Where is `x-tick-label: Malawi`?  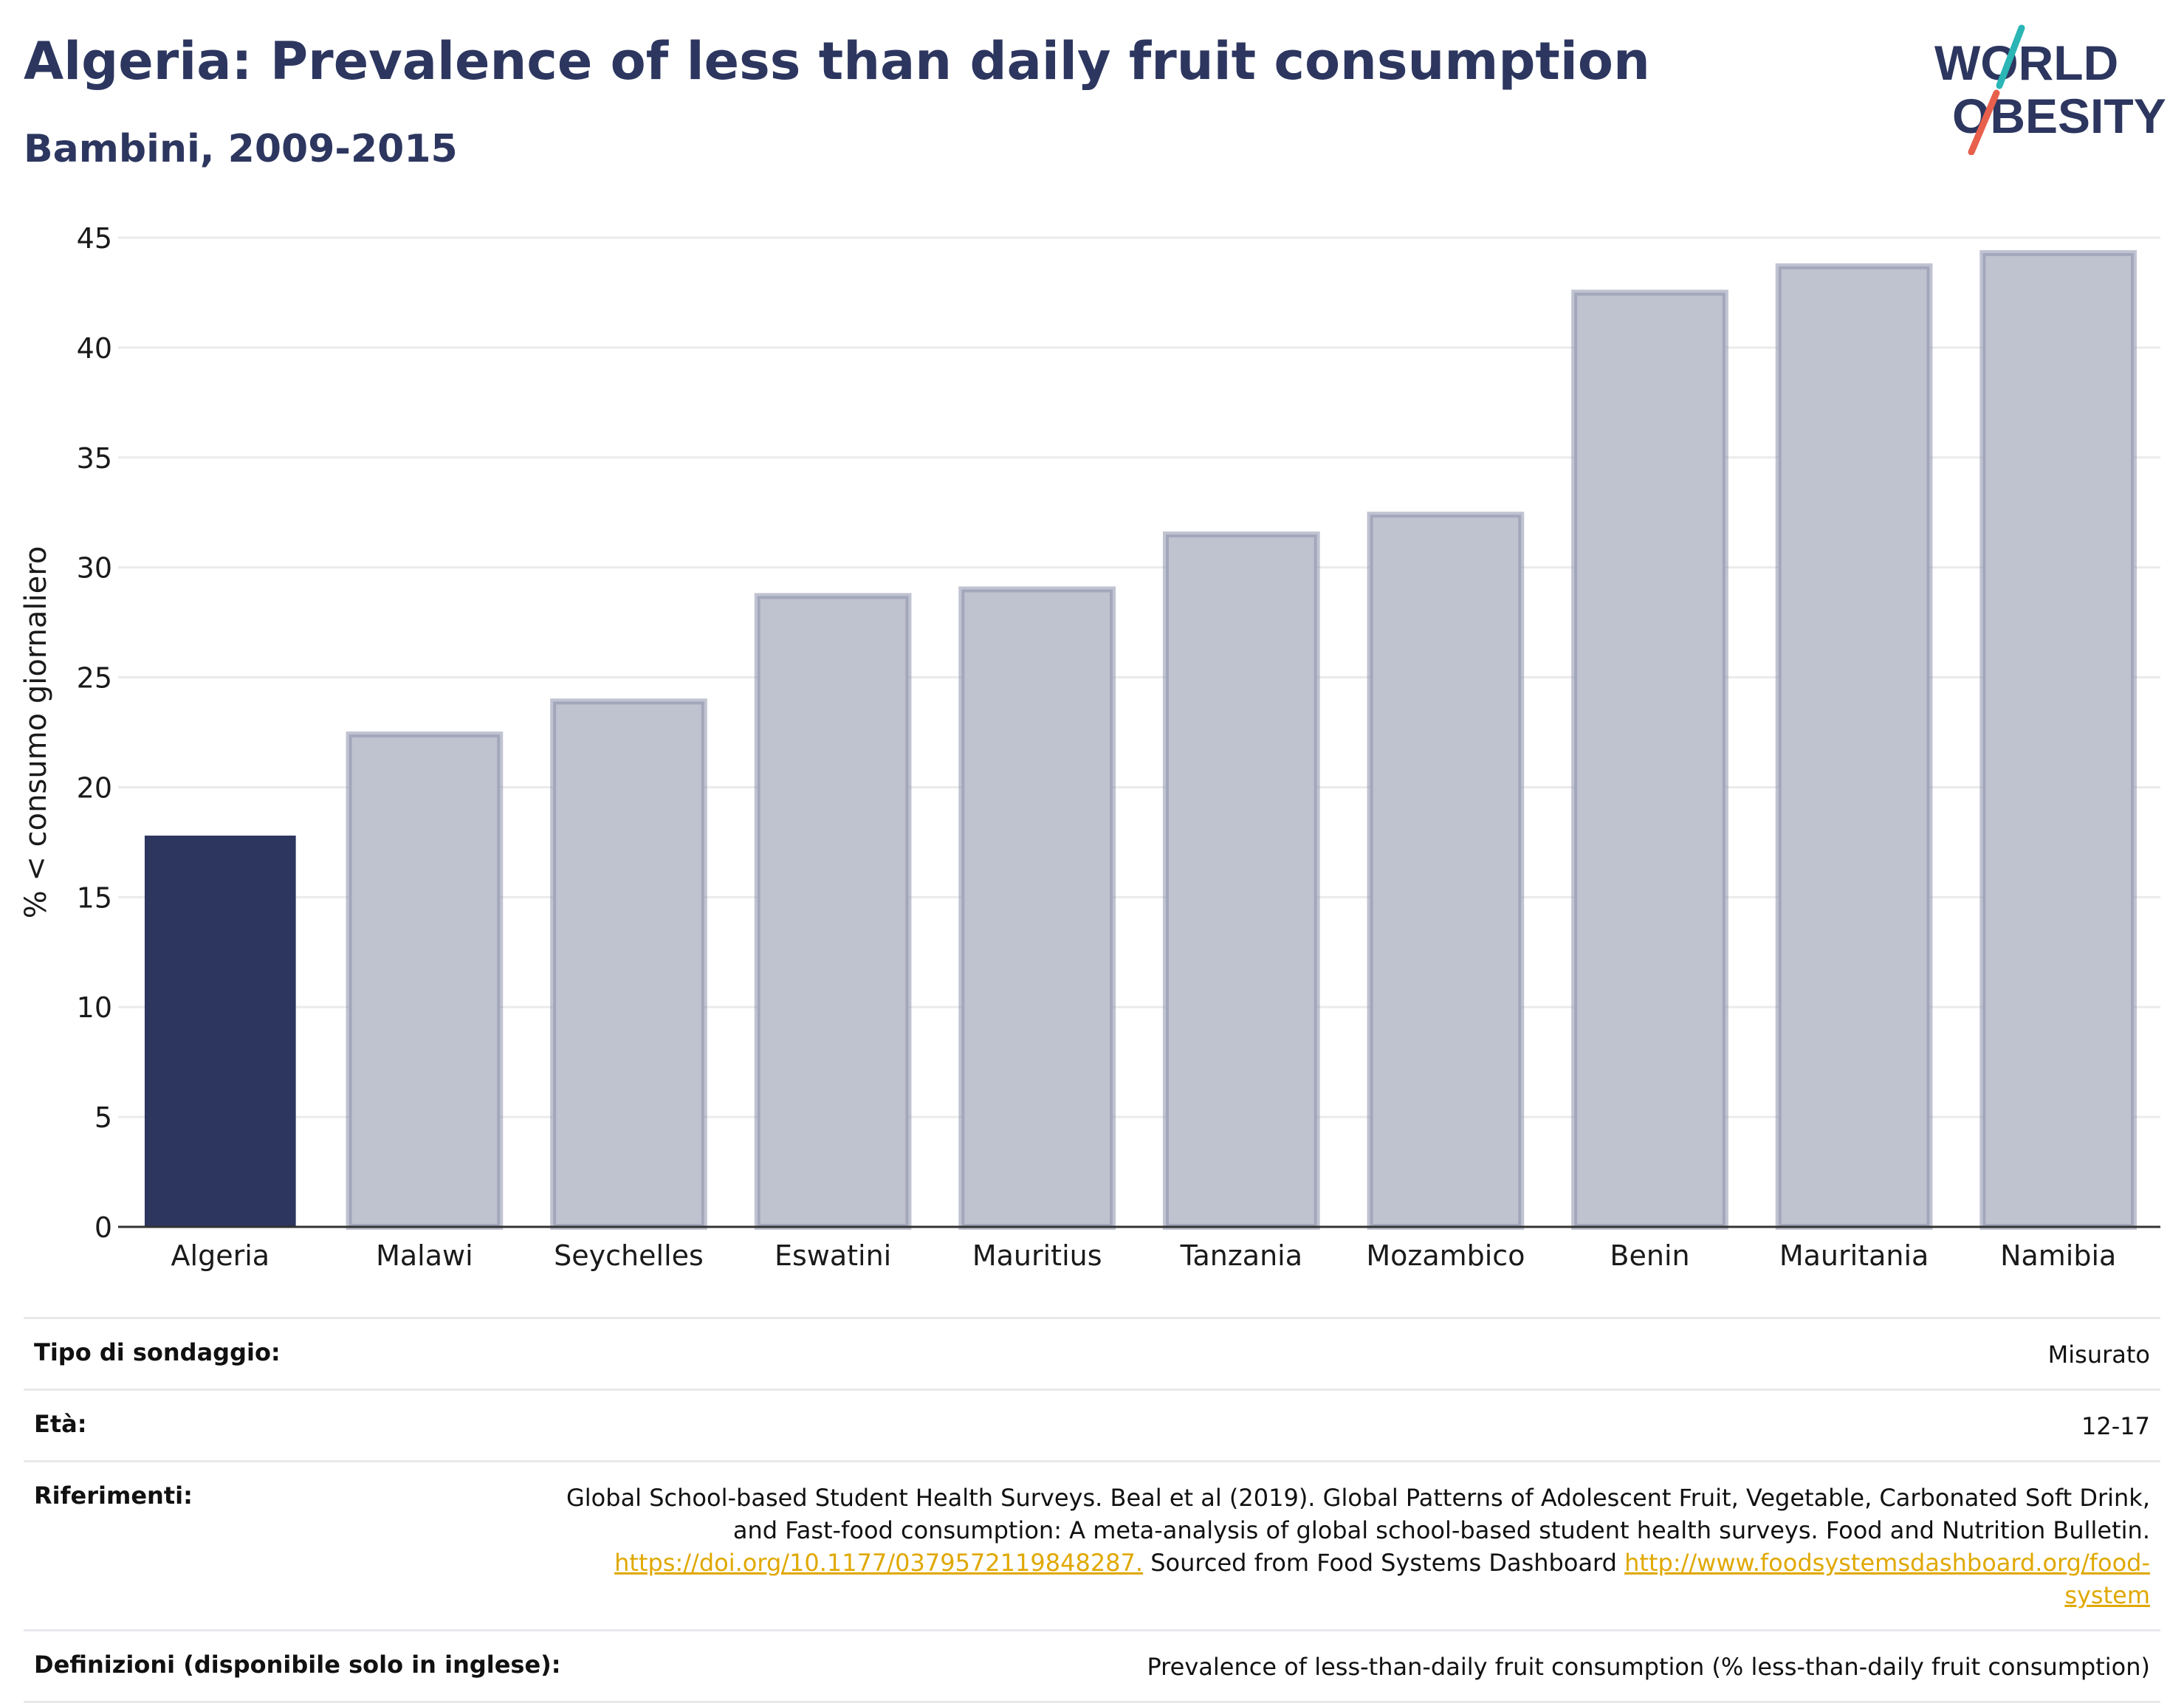 x-tick-label: Malawi is located at coordinates (425, 1255).